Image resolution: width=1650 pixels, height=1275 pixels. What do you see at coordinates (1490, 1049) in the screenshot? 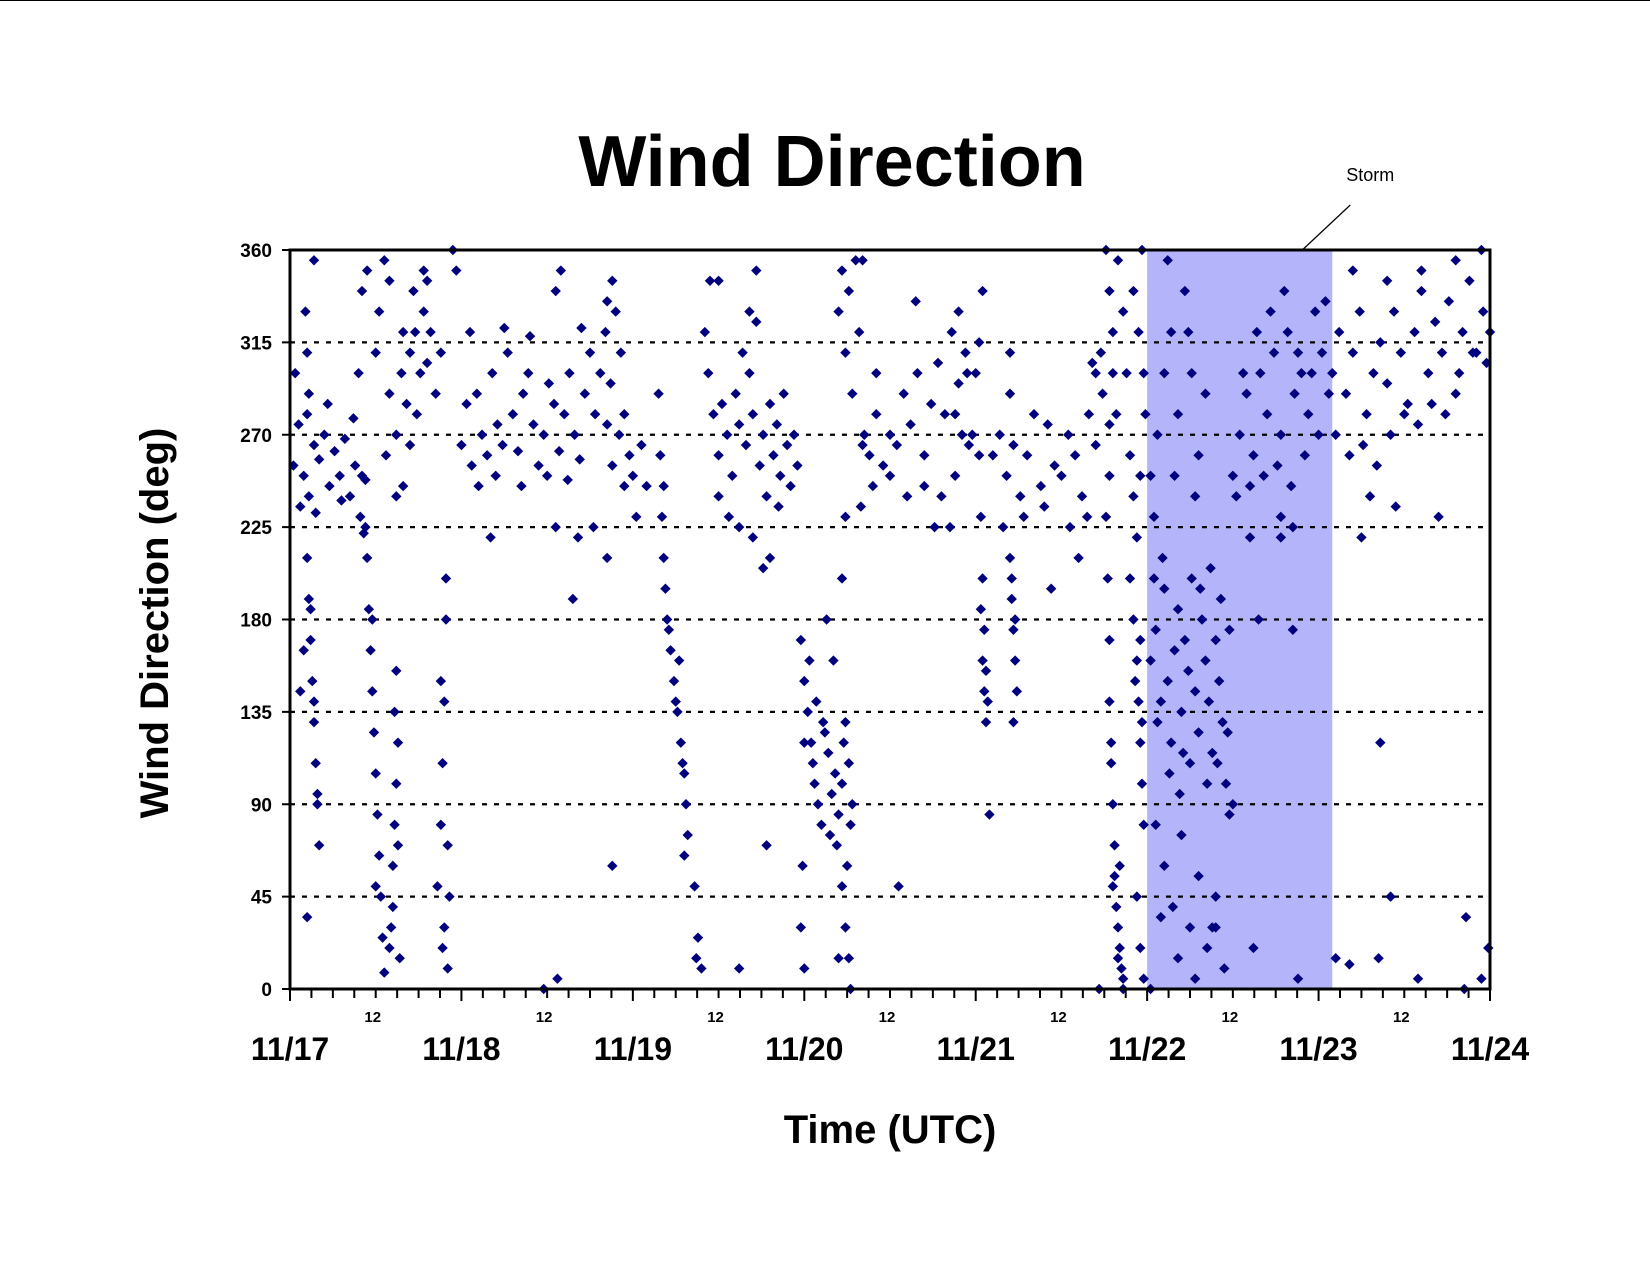
I see `x-major-tick-label: 11/24` at bounding box center [1490, 1049].